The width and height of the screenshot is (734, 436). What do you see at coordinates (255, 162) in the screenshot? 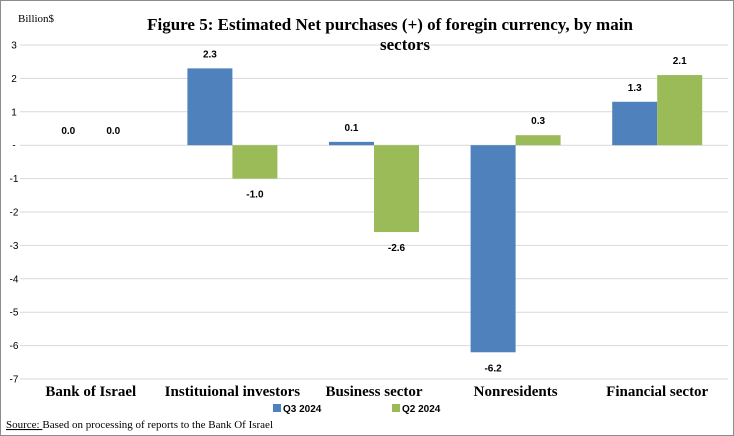
I see `bar-q2-2024-instituional-investors` at bounding box center [255, 162].